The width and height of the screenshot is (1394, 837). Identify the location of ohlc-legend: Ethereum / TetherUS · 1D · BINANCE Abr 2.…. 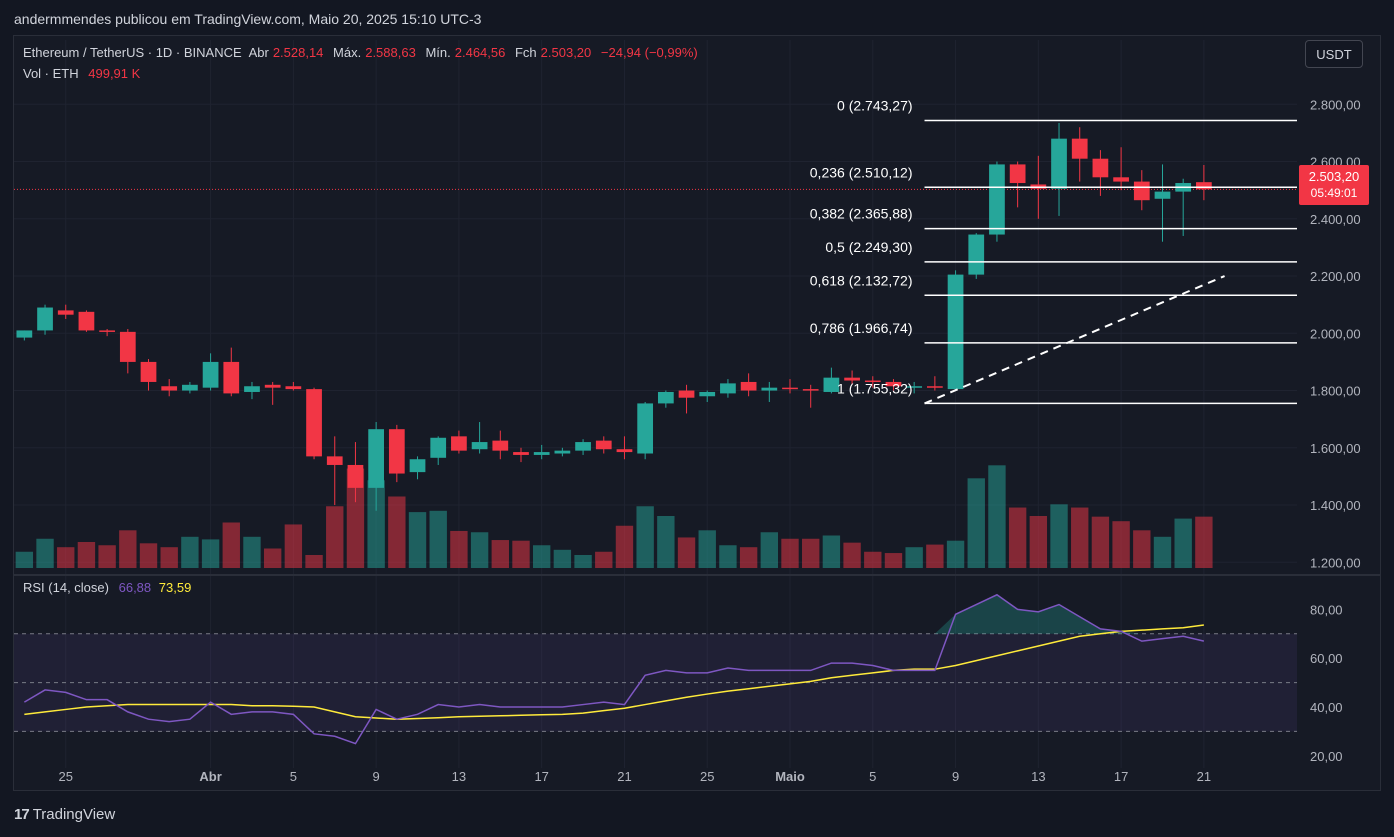
(363, 52).